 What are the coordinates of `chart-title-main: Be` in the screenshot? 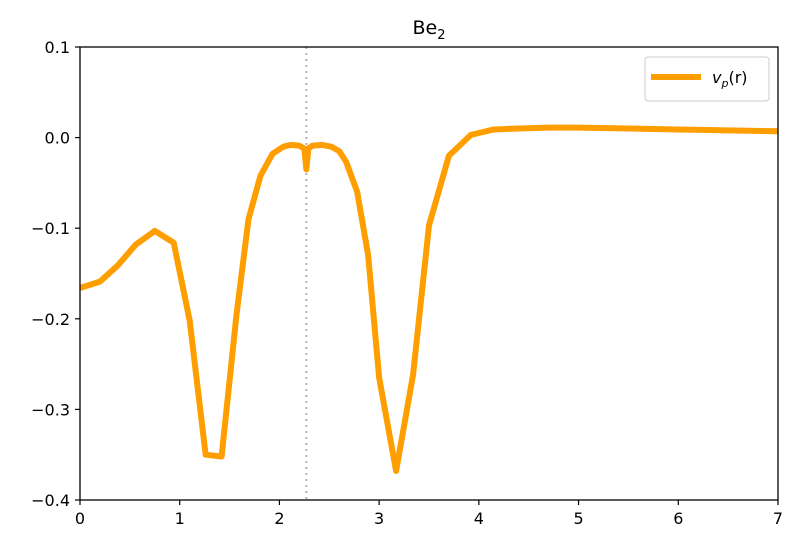 It's located at (424, 28).